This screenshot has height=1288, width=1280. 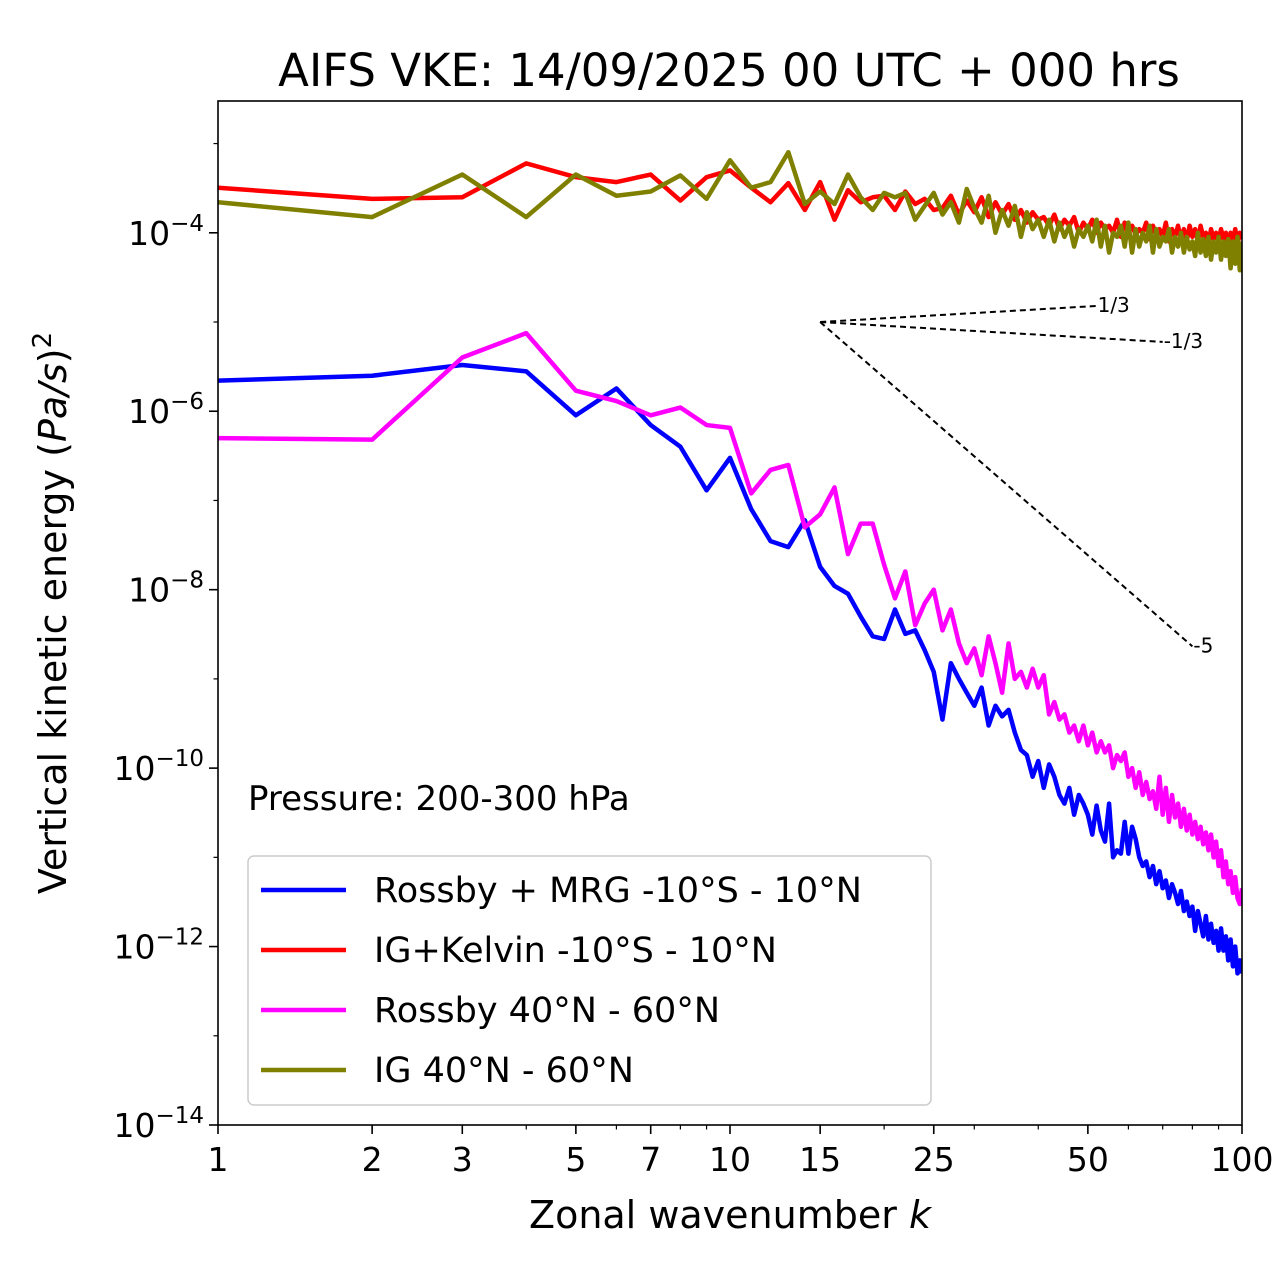 I want to click on legend-label-3: IG 40°N - 60°N, so click(x=504, y=1071).